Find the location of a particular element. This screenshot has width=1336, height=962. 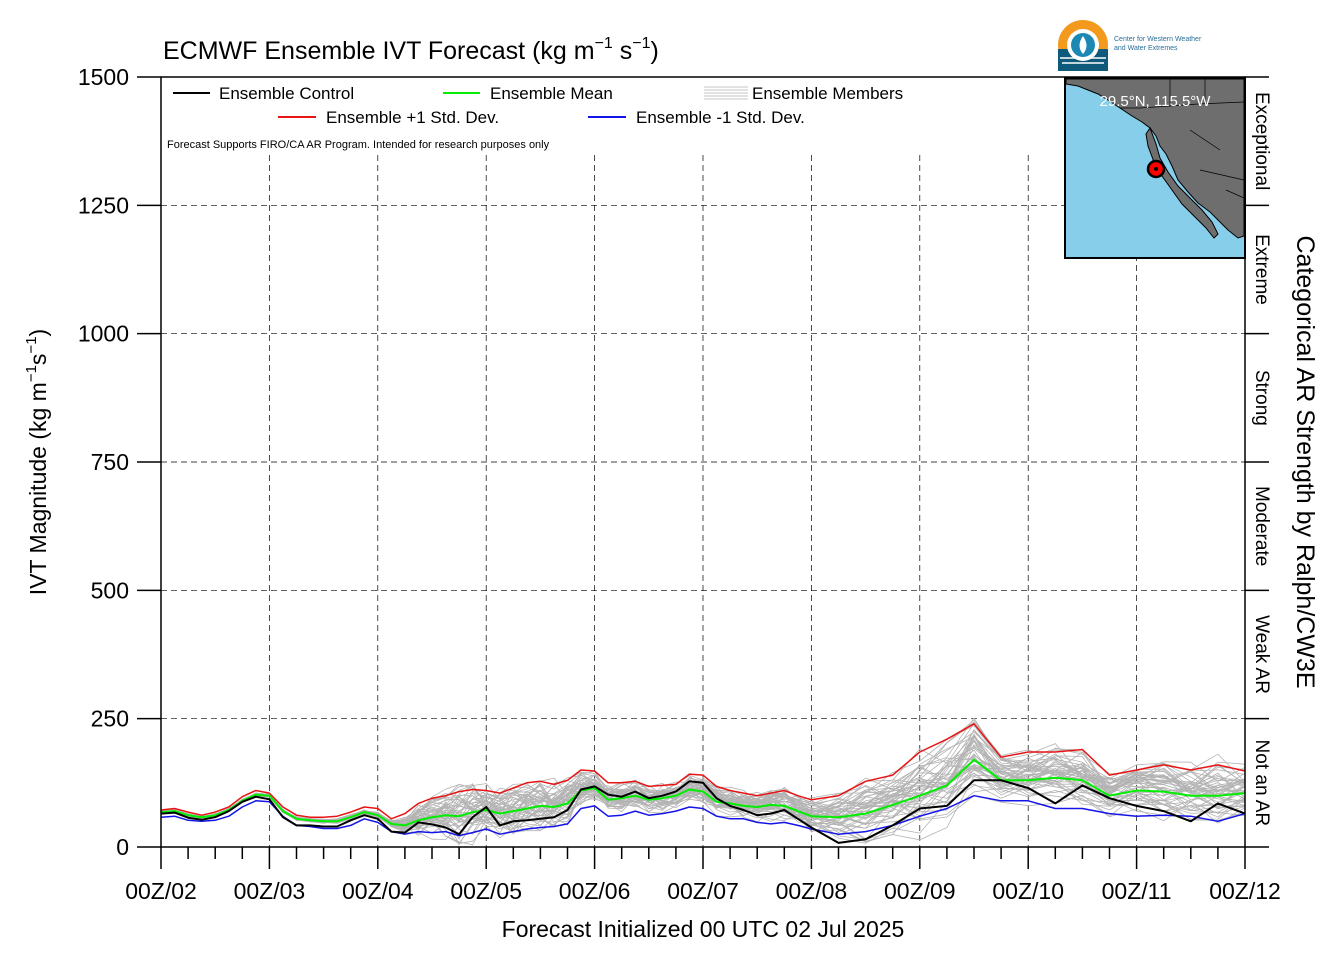

state-borders is located at coordinates (1182, 139).